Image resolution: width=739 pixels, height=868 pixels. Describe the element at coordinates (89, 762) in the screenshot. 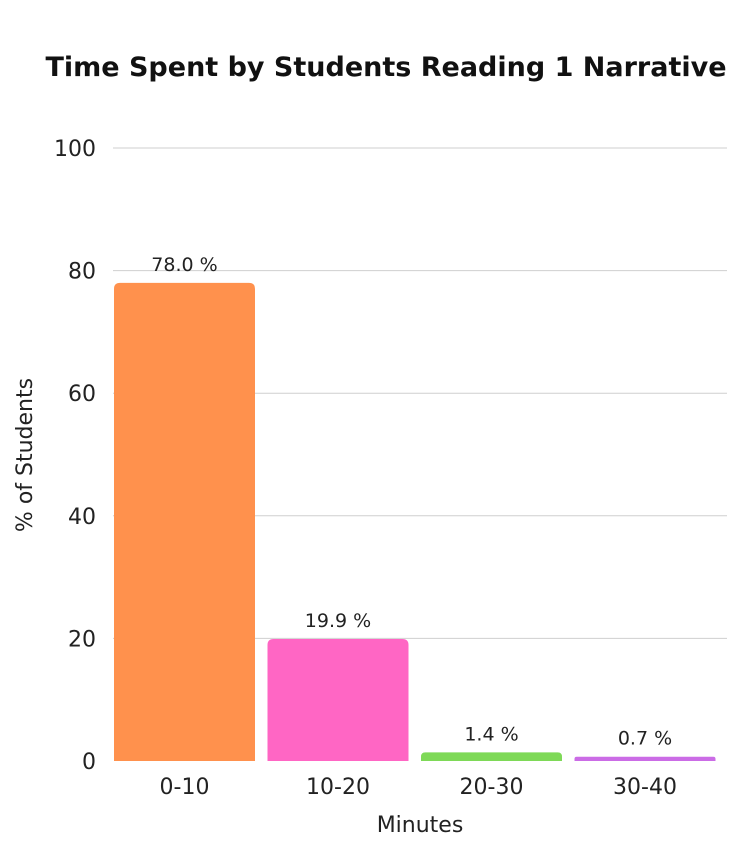

I see `y-tick-label: 0` at that location.